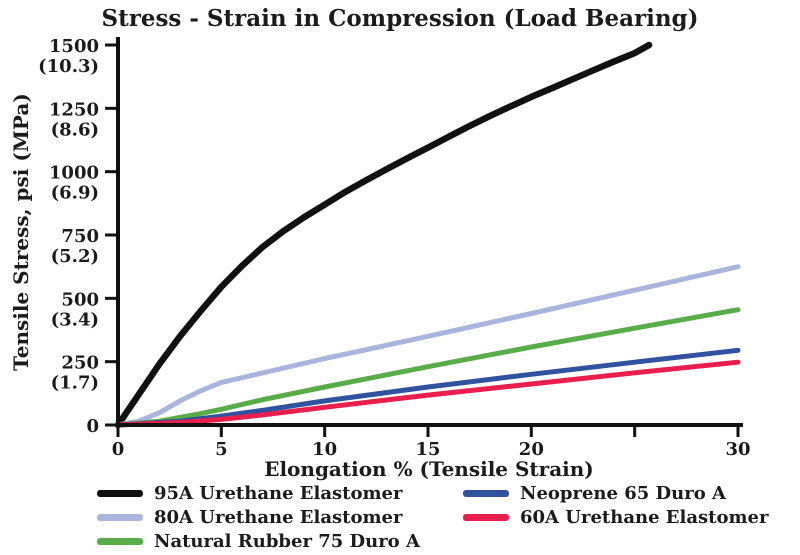 Image resolution: width=800 pixels, height=555 pixels. What do you see at coordinates (118, 449) in the screenshot?
I see `x-tick-label: 0` at bounding box center [118, 449].